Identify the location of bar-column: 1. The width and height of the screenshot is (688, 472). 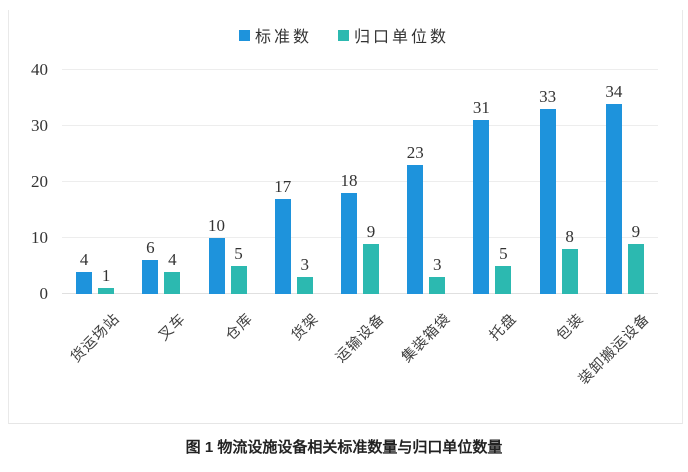
(106, 182).